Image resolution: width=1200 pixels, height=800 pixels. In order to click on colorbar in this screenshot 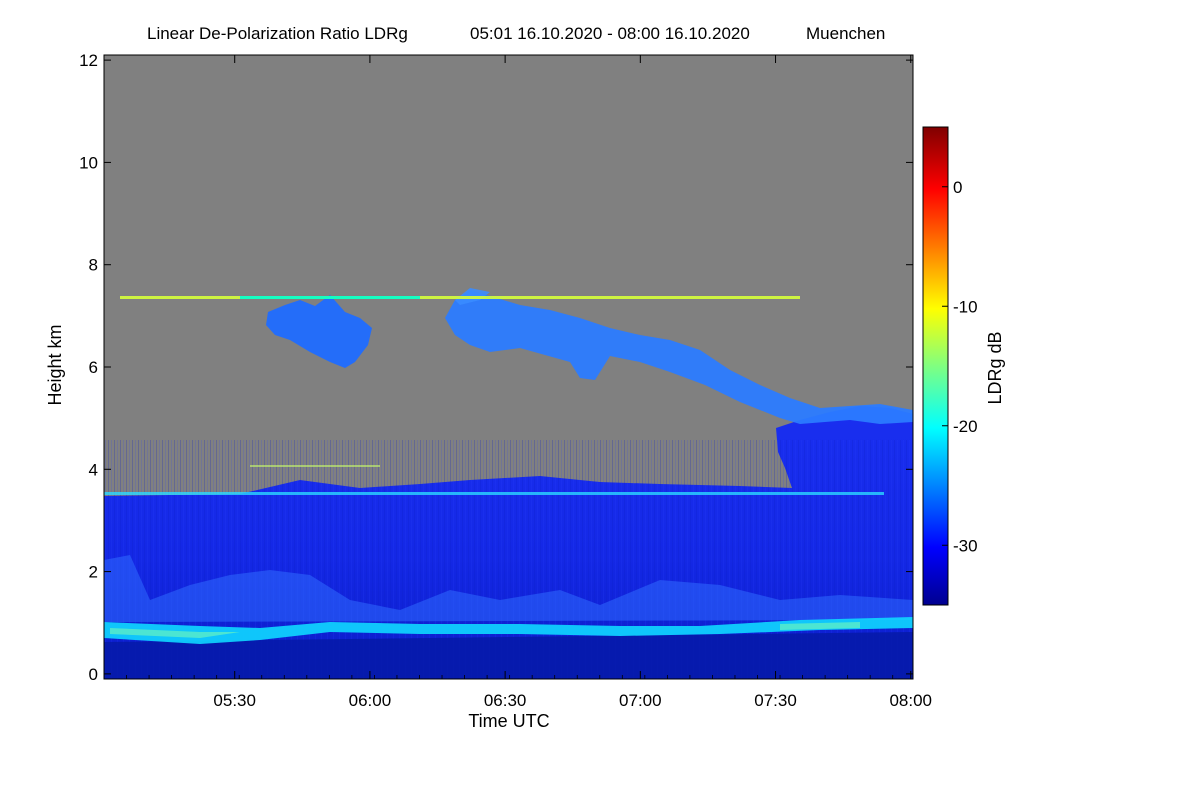, I will do `click(935, 366)`.